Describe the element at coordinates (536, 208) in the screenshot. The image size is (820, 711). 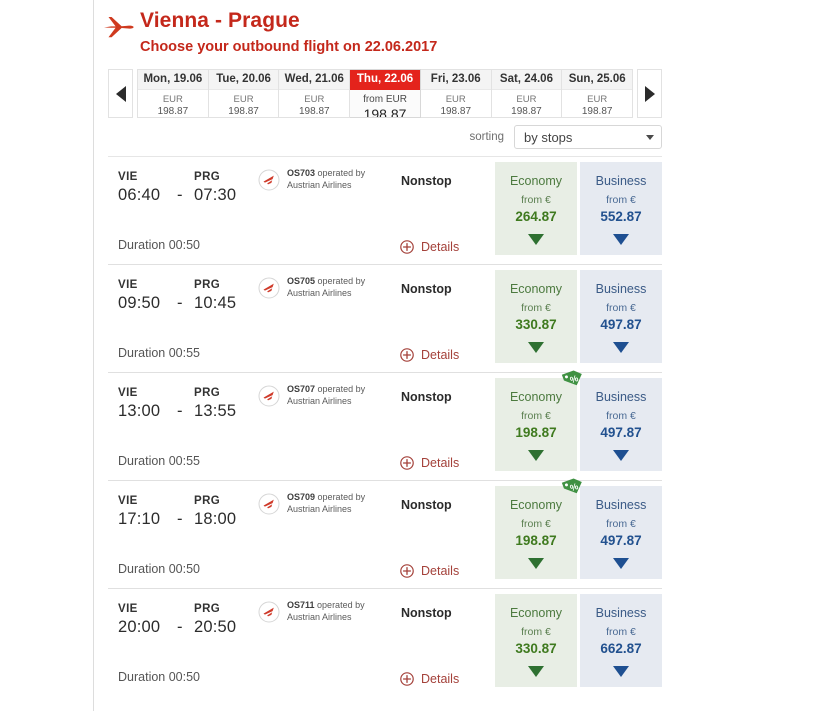
I see `fare-economy: Economy from € 264.87` at that location.